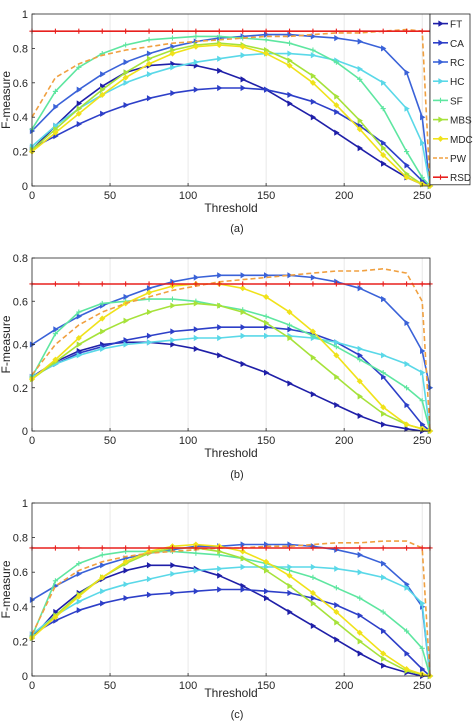 Image resolution: width=474 pixels, height=721 pixels. I want to click on panel-caption: (a), so click(236, 229).